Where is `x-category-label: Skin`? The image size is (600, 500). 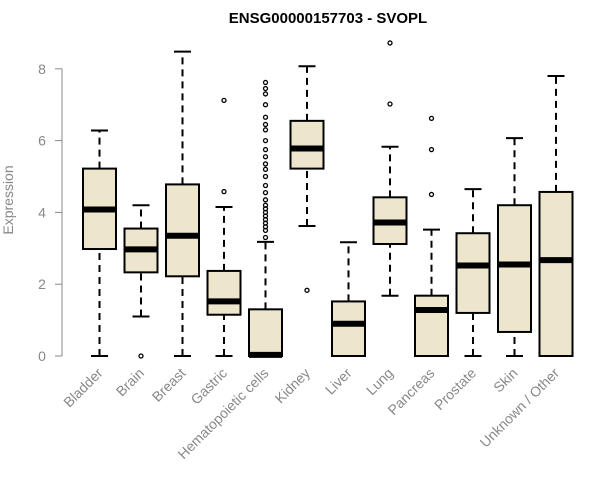
x-category-label: Skin is located at coordinates (505, 380).